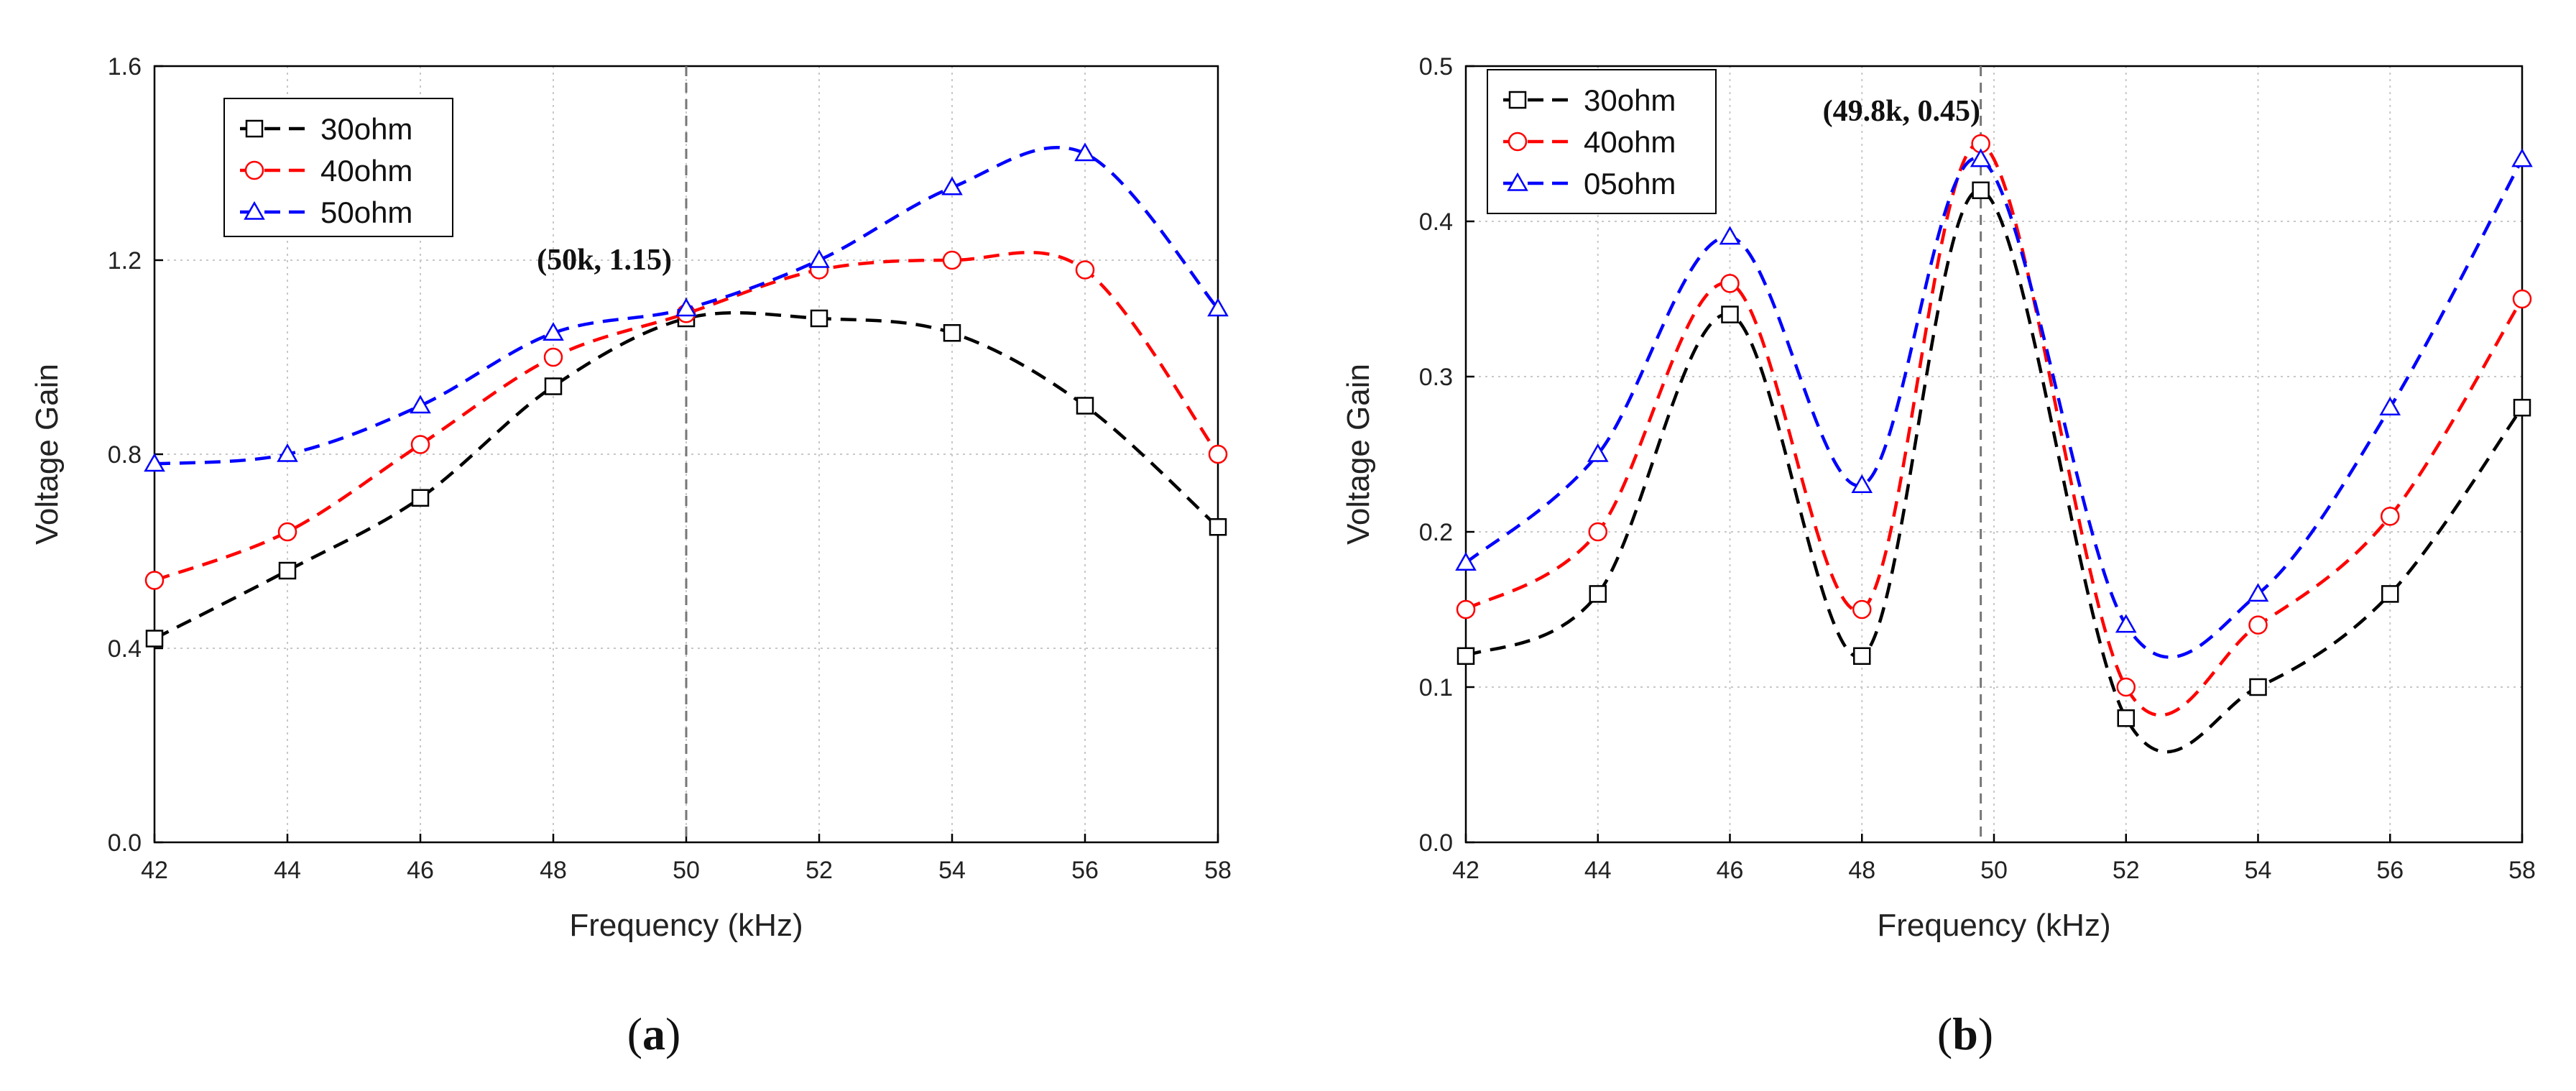  What do you see at coordinates (1436, 377) in the screenshot?
I see `y-tick-label: 0.3` at bounding box center [1436, 377].